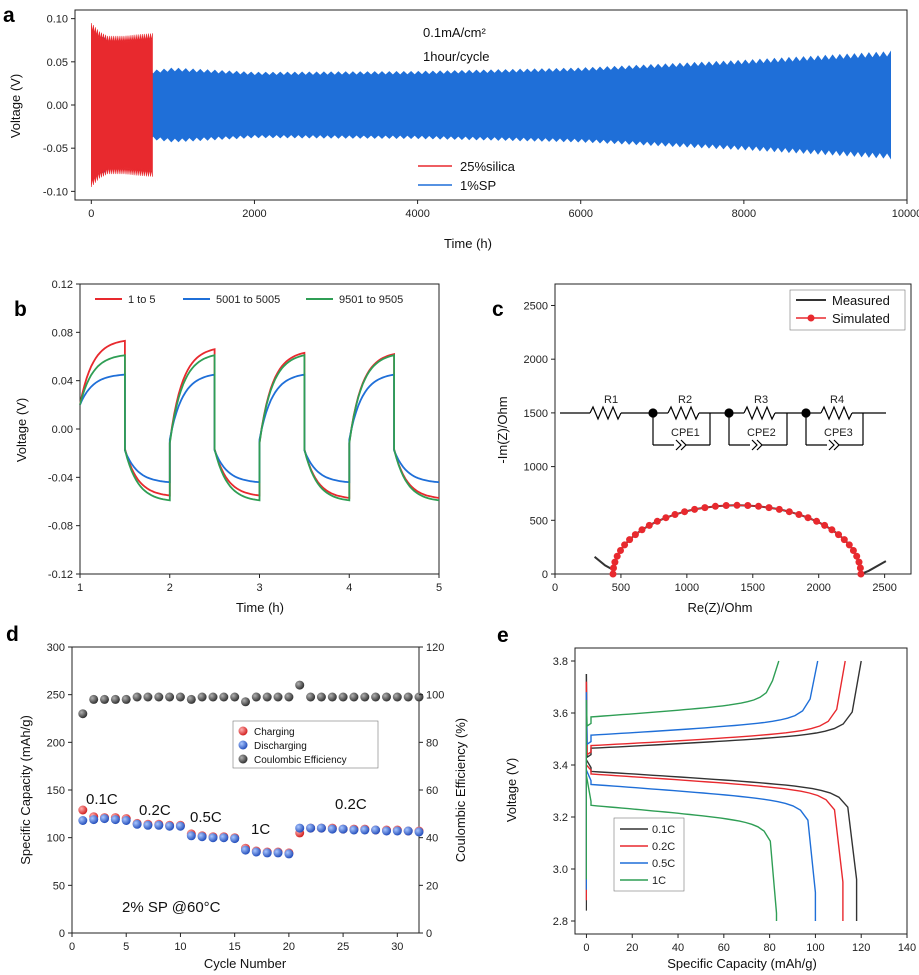  What do you see at coordinates (611, 400) in the screenshot?
I see `circuit-label-r1: R1` at bounding box center [611, 400].